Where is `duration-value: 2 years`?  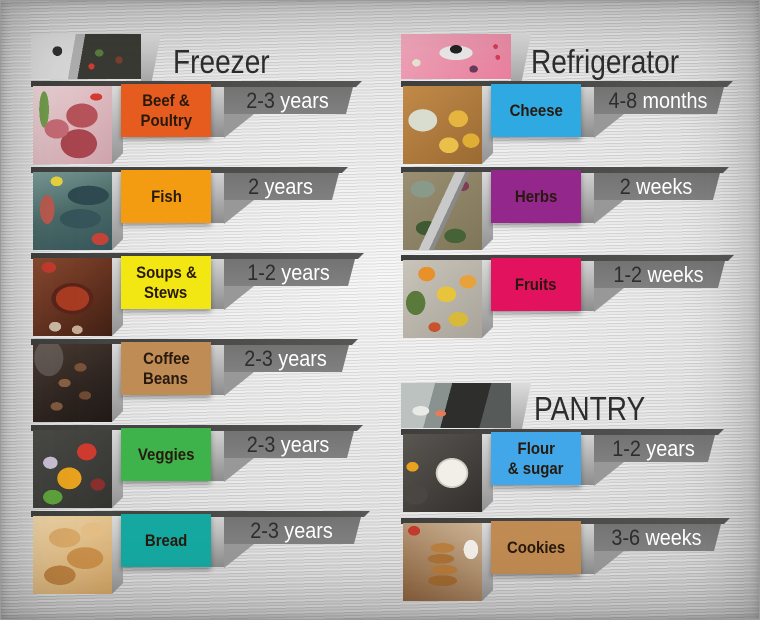
duration-value: 2 years is located at coordinates (280, 186).